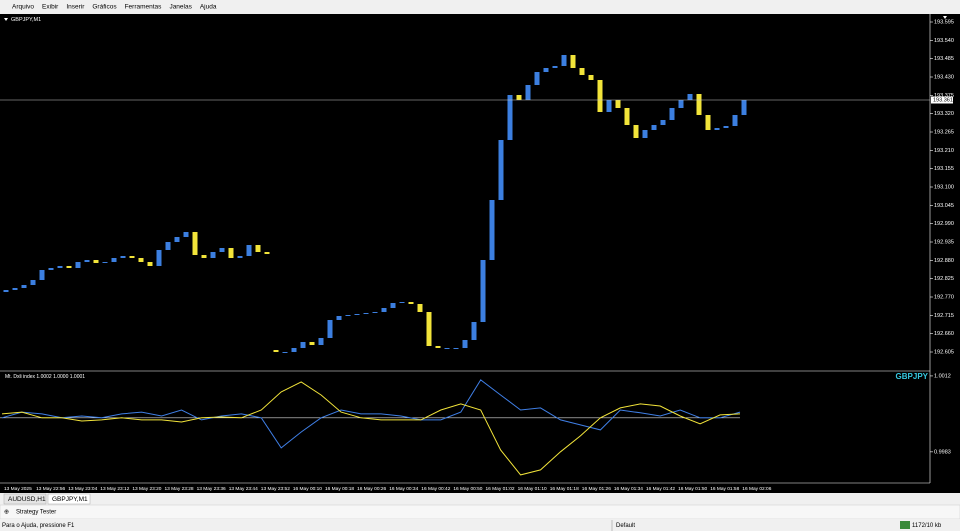  Describe the element at coordinates (275, 489) in the screenshot. I see `time-label: 13 May 23:52` at that location.